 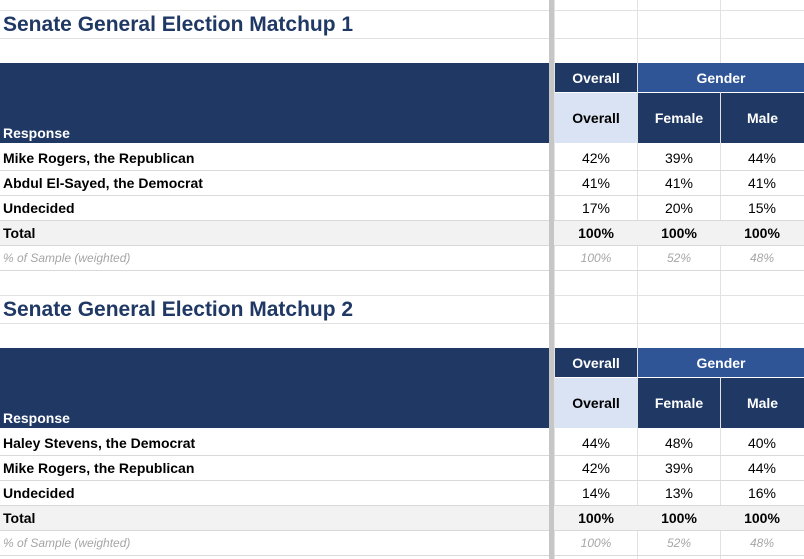 I want to click on row-label: Haley Stevens, the Democrat, so click(x=99, y=443).